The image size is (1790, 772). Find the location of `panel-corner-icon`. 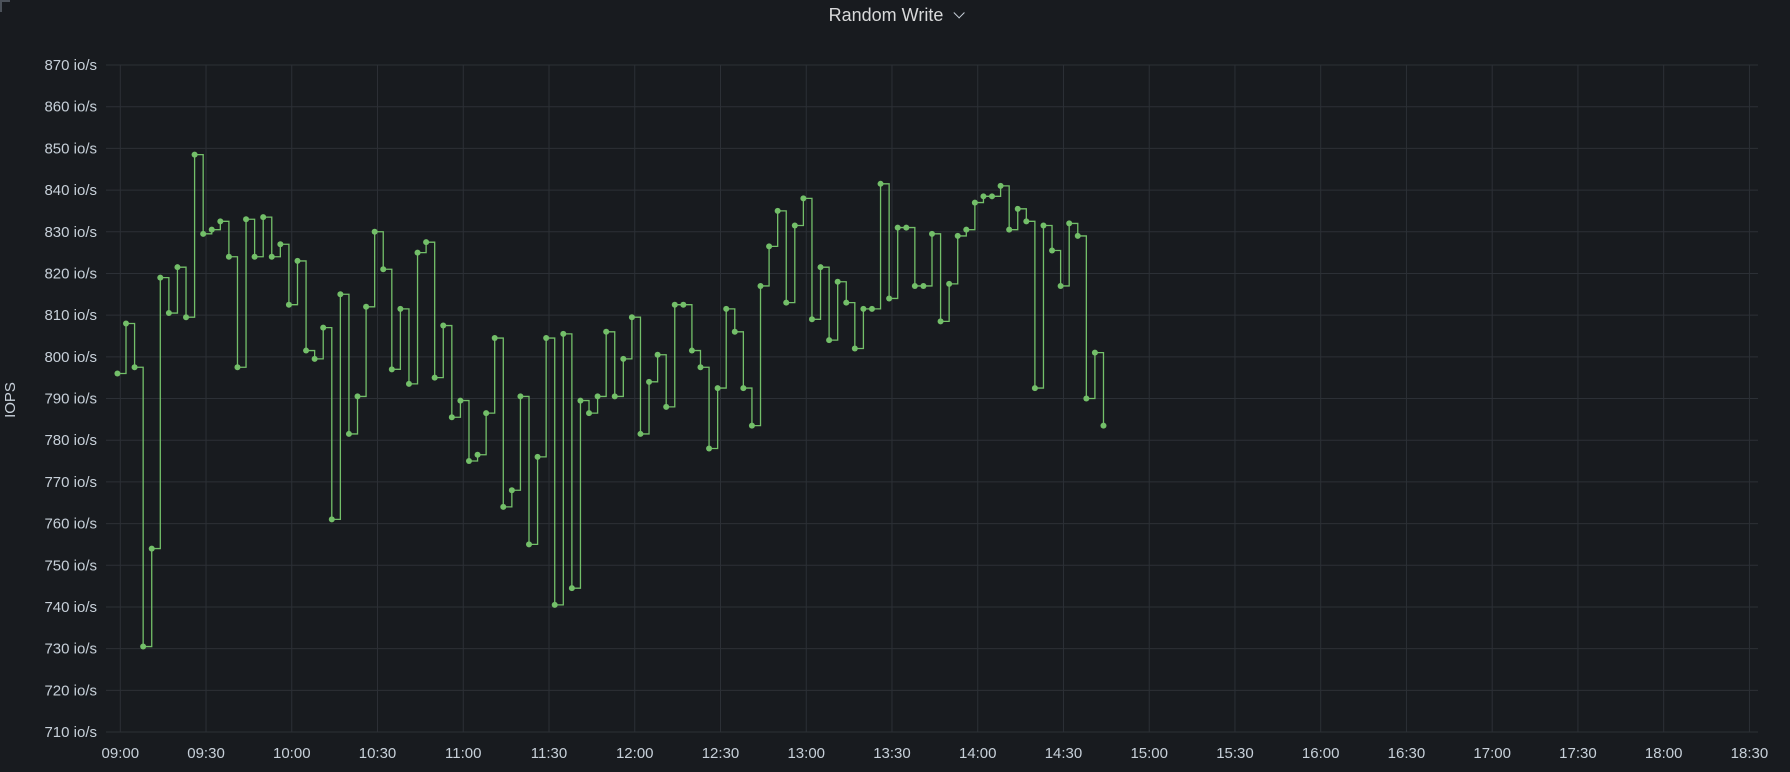

panel-corner-icon is located at coordinates (5, 6).